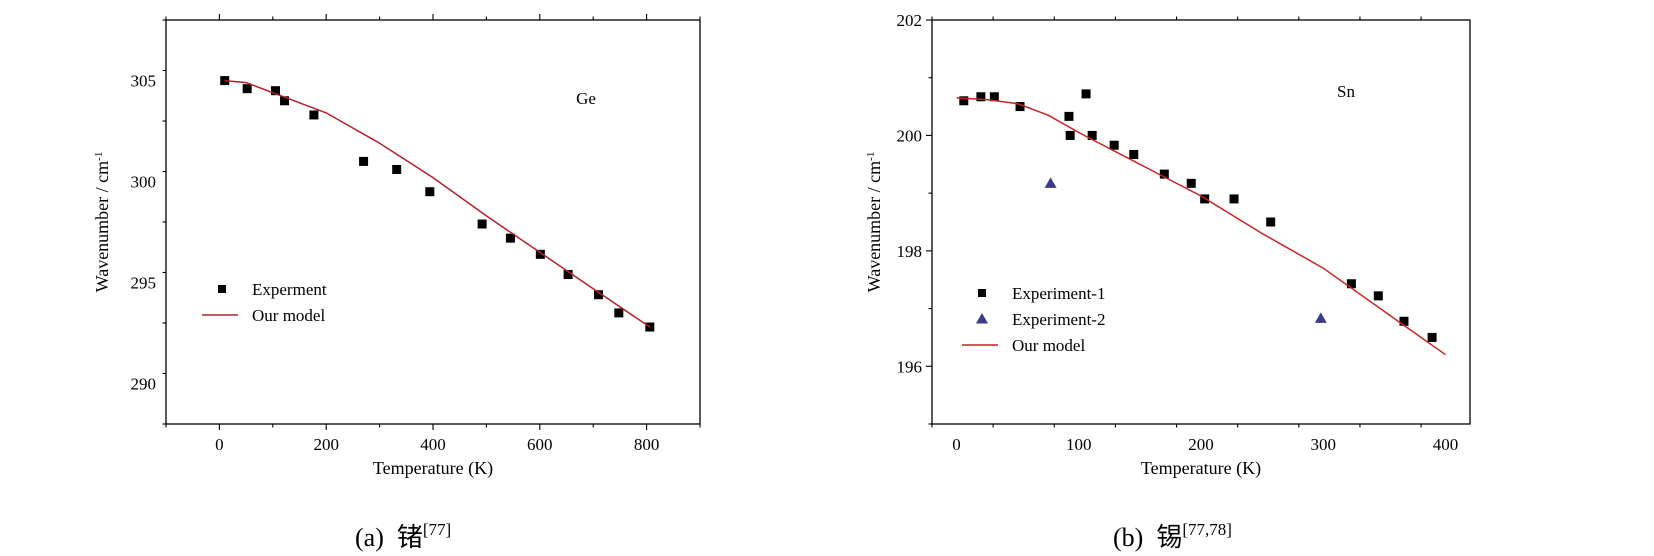 This screenshot has height=556, width=1654. Describe the element at coordinates (144, 283) in the screenshot. I see `y-tick-label: 295` at that location.